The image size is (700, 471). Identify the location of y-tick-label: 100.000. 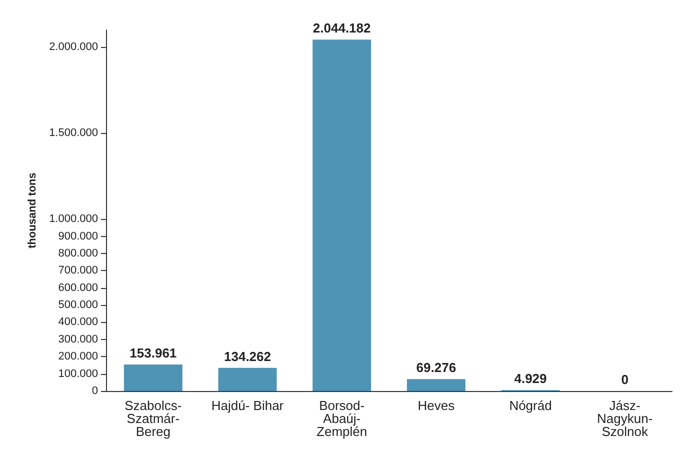
(78, 374).